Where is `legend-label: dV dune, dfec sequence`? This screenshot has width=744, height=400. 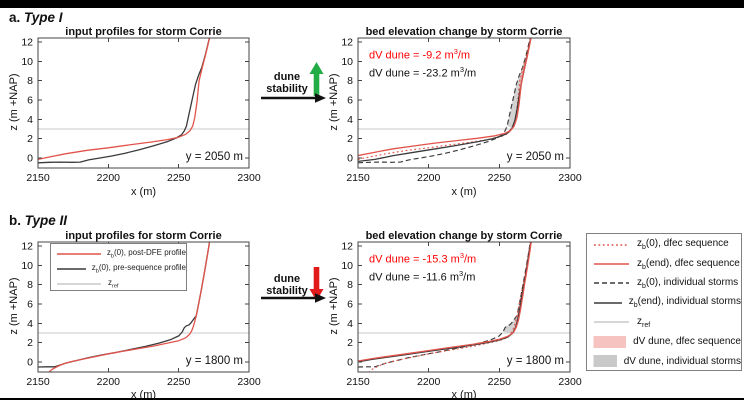 legend-label: dV dune, dfec sequence is located at coordinates (687, 342).